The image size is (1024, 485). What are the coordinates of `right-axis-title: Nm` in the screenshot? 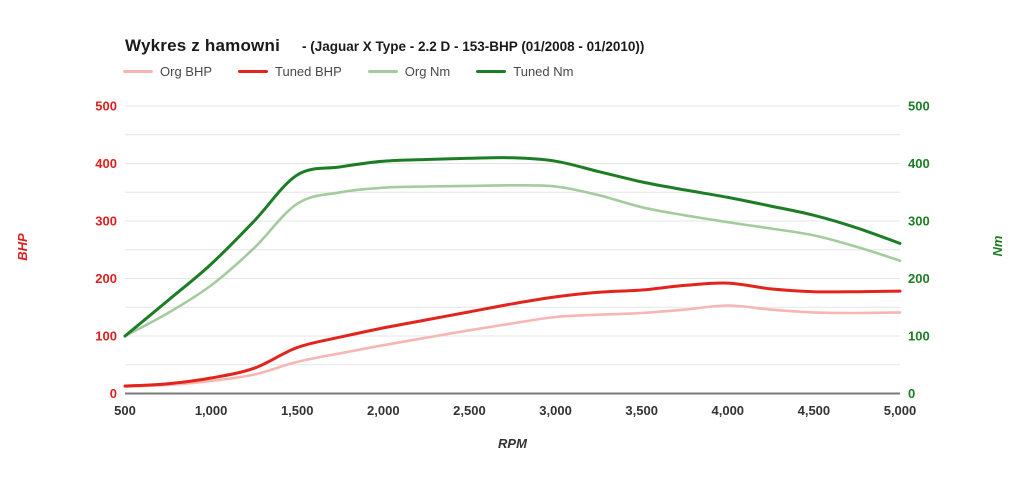 It's located at (997, 245).